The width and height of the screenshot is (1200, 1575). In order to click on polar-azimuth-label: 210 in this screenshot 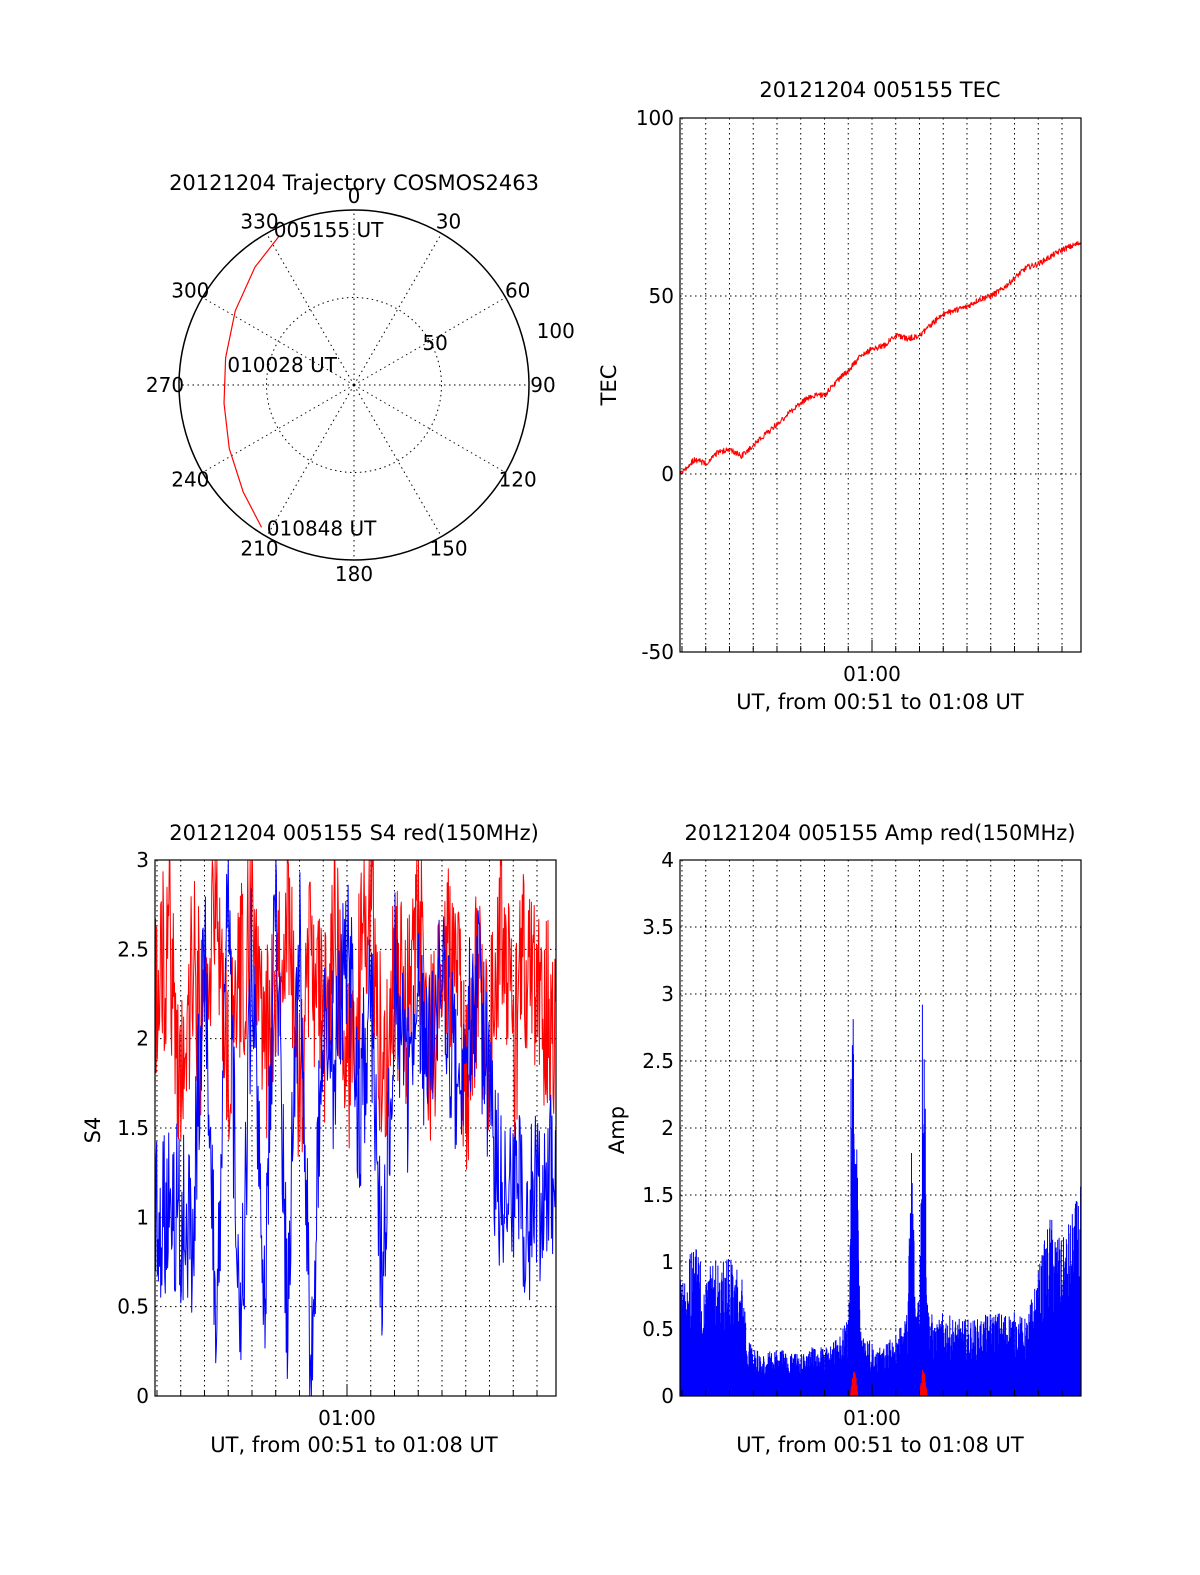, I will do `click(259, 549)`.